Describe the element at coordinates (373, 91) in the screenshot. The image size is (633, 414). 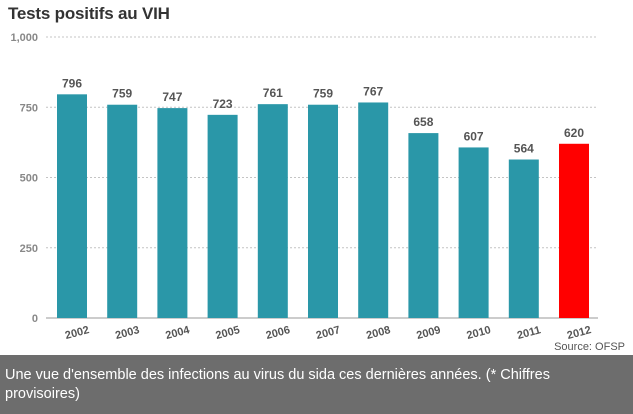
I see `data-label-2008: 767` at that location.